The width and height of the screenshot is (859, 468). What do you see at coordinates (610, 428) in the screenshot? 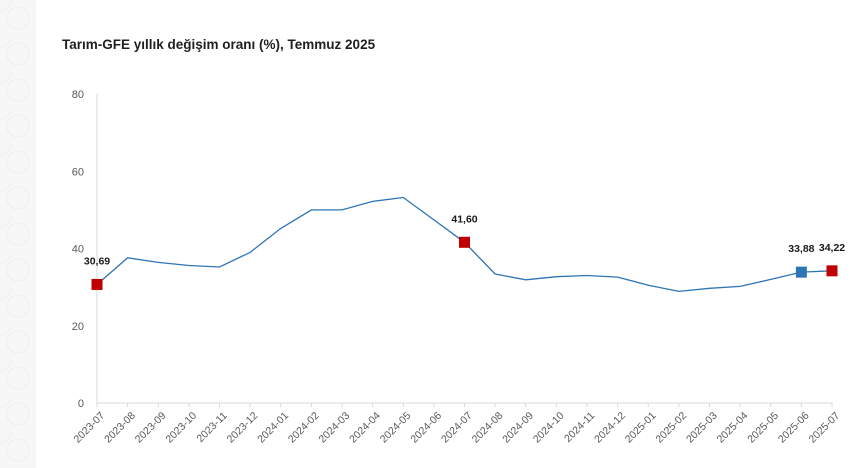
I see `x-tick-label: 2024-12` at bounding box center [610, 428].